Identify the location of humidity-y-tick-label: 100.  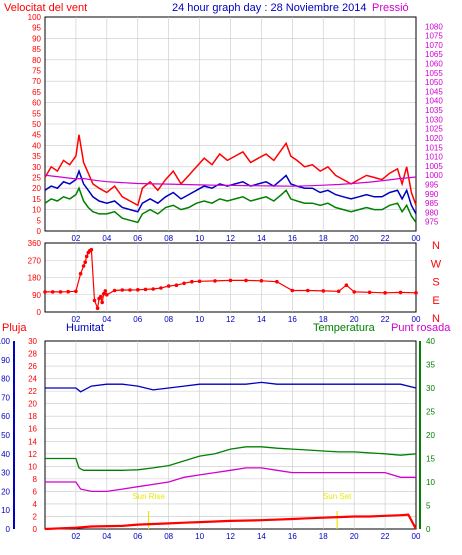
(5, 341).